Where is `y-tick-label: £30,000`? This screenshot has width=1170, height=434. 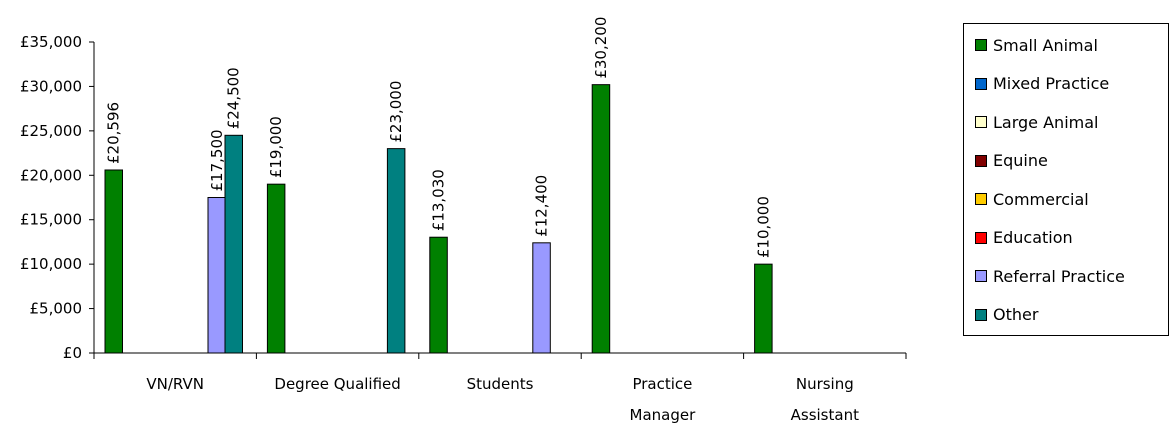 y-tick-label: £30,000 is located at coordinates (51, 86).